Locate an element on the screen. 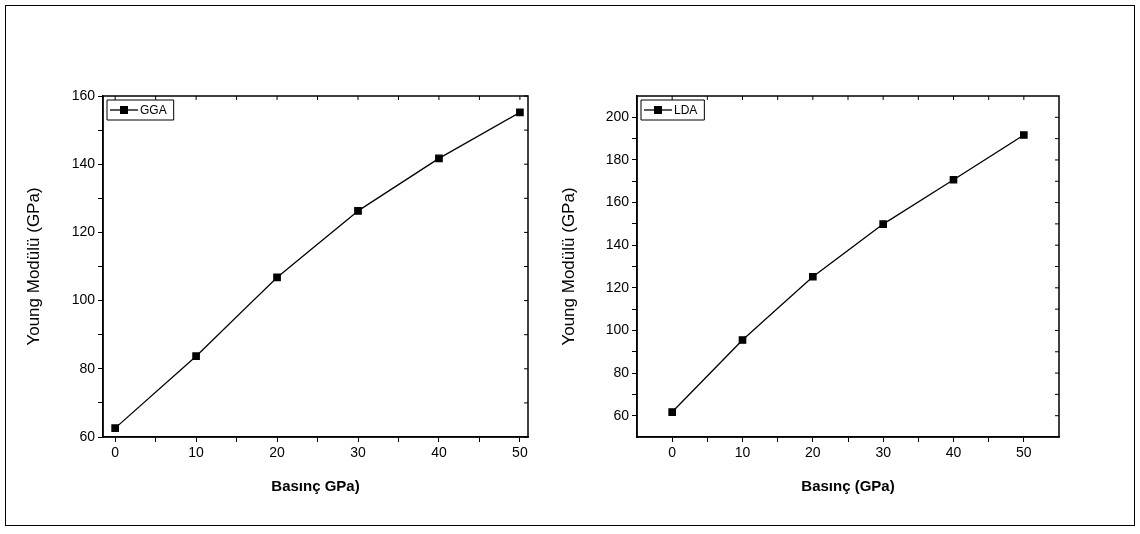  y-tick-label: 200 is located at coordinates (617, 116).